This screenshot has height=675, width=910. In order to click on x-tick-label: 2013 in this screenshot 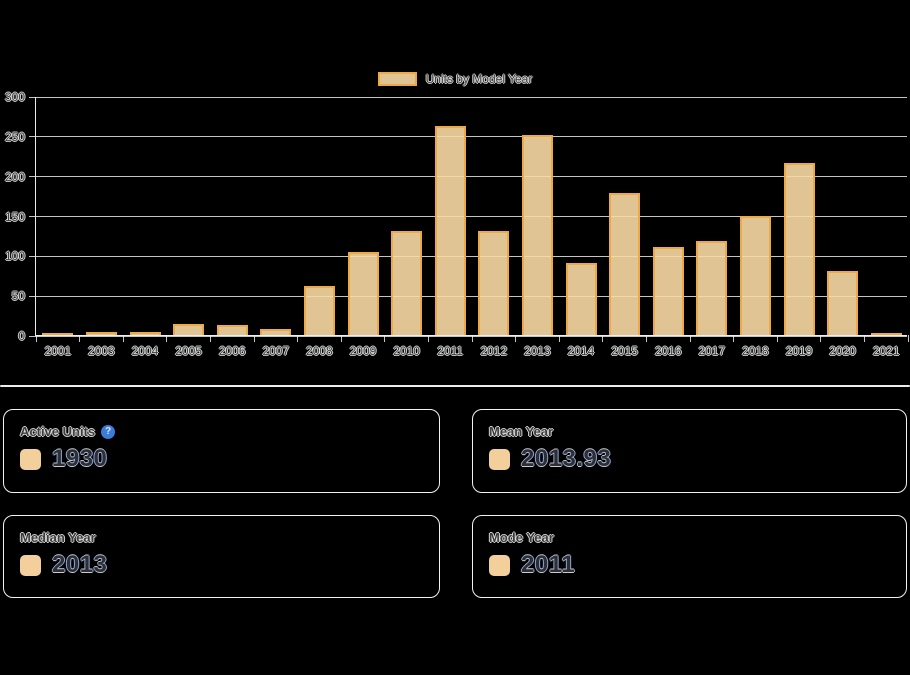, I will do `click(537, 351)`.